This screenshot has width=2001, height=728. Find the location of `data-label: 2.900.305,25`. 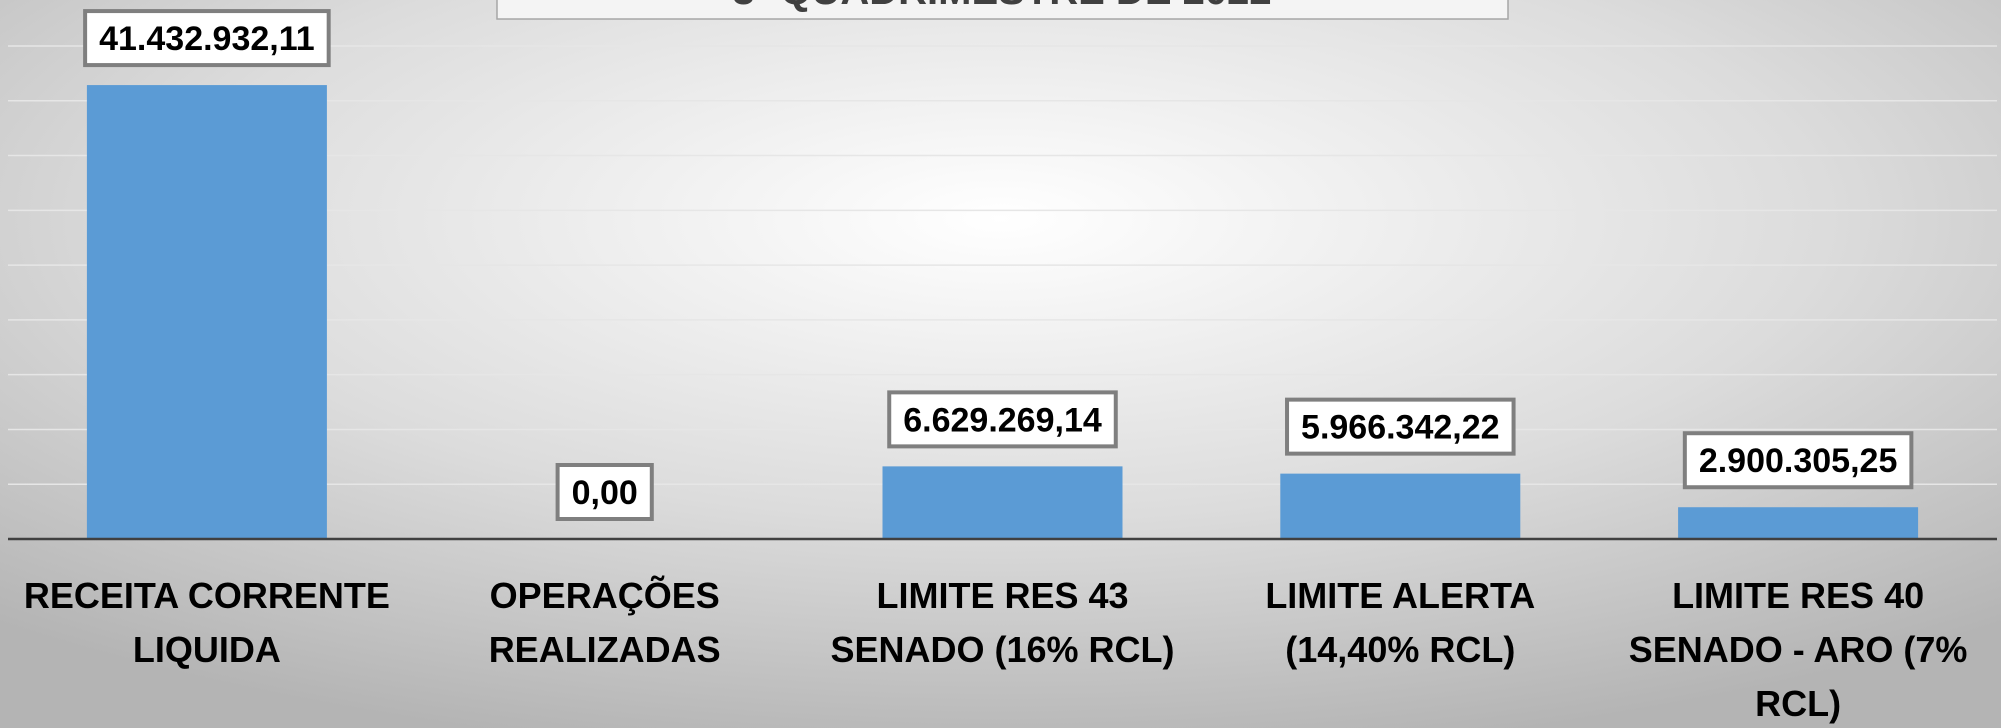

data-label: 2.900.305,25 is located at coordinates (1798, 461).